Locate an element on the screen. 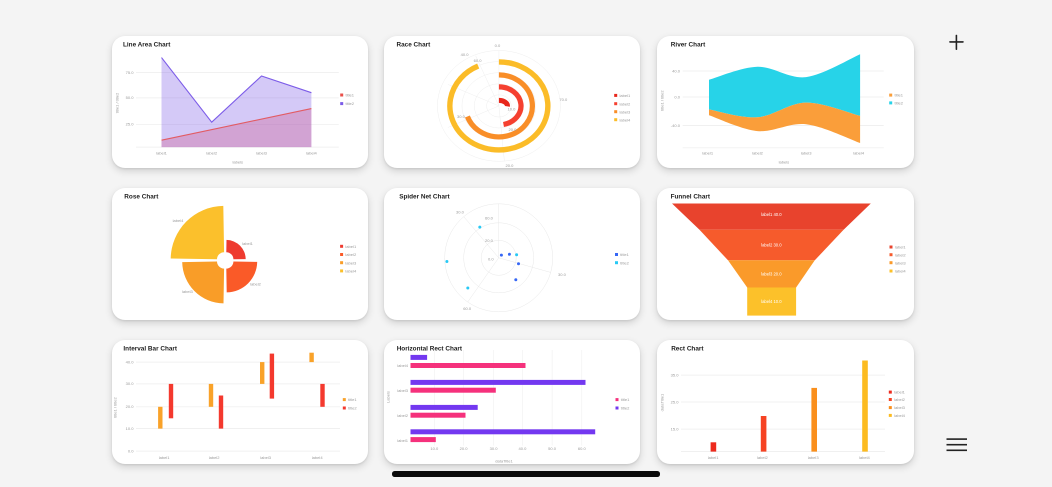  svg-text: Funnel Chart is located at coordinates (691, 196).